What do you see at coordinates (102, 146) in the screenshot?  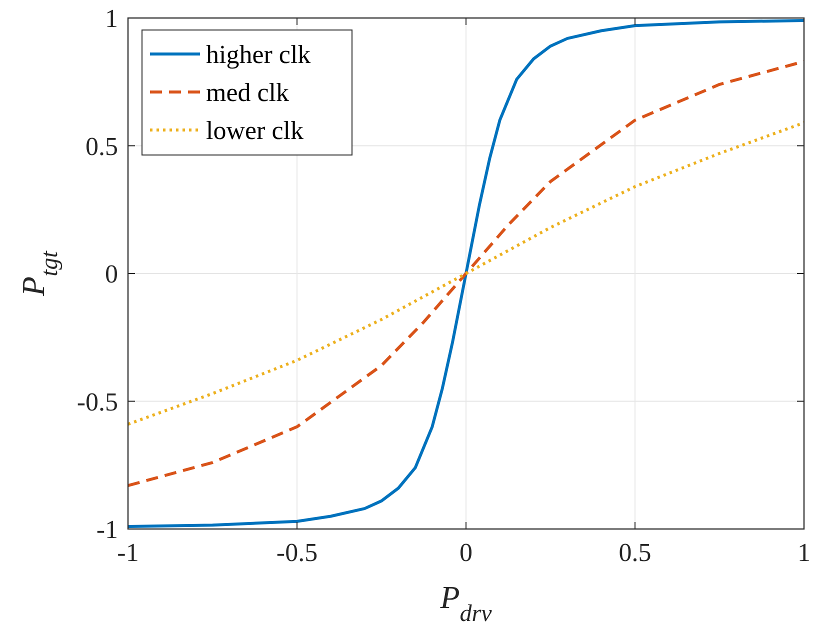 I see `y-tick-label: 0.5` at bounding box center [102, 146].